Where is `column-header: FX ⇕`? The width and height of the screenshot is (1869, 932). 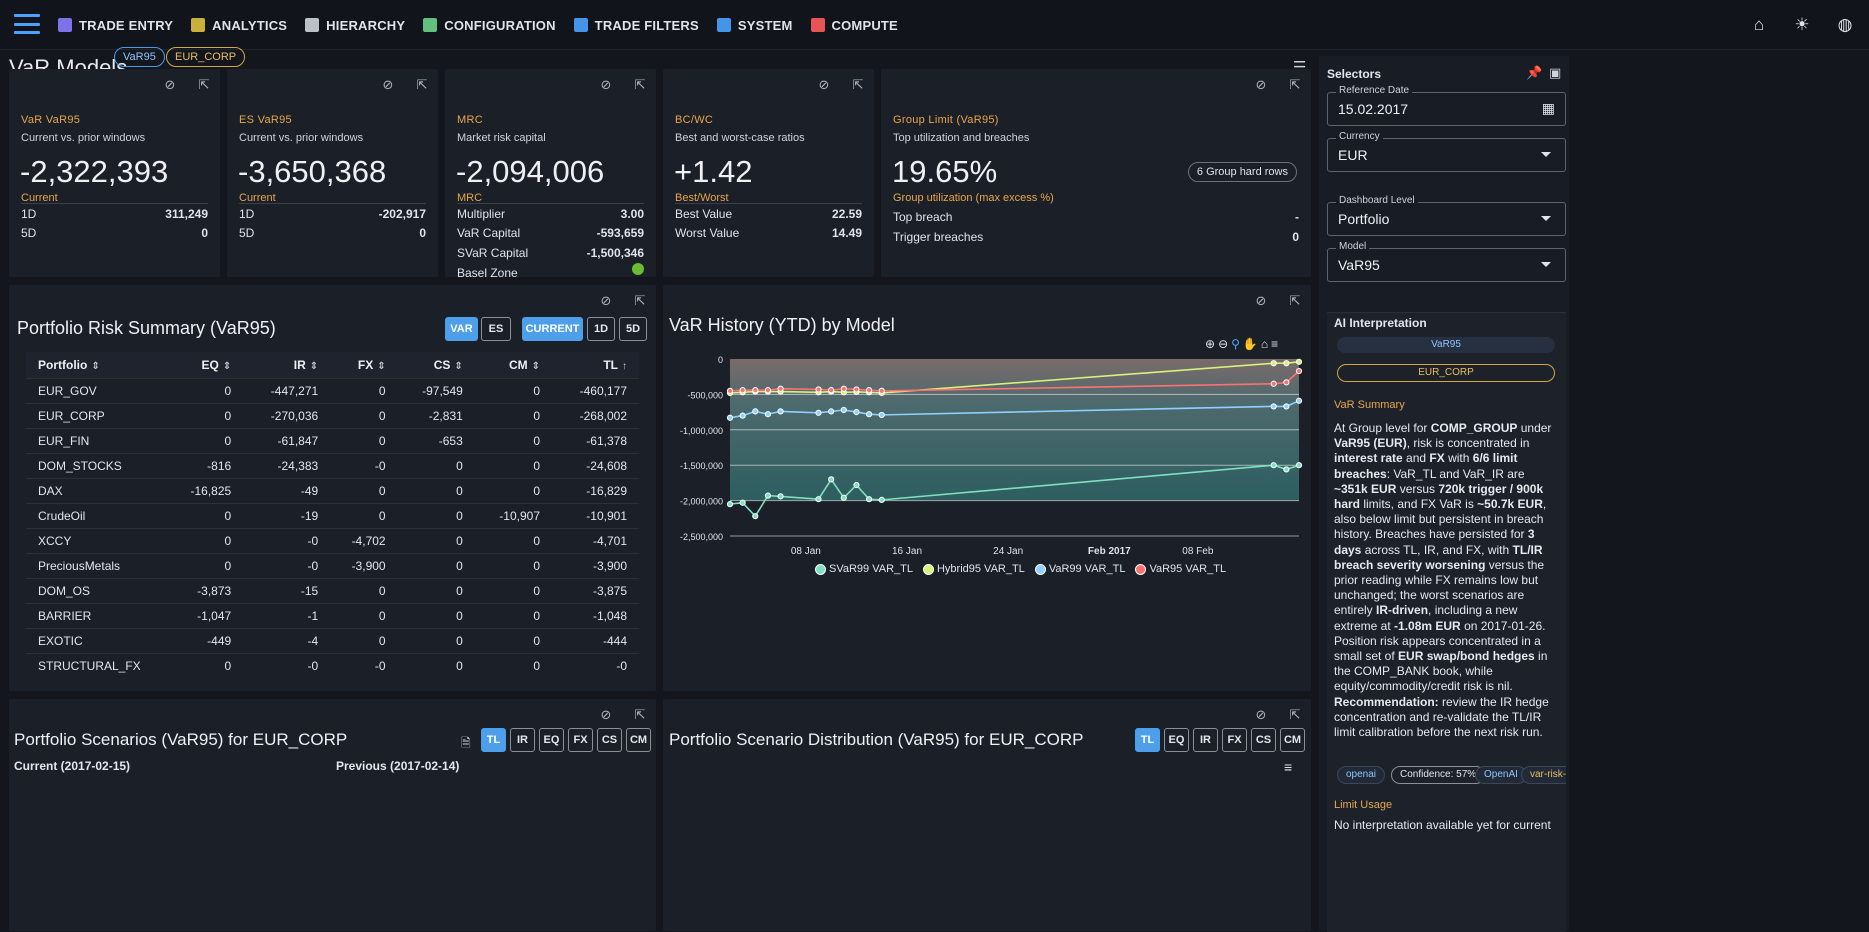 column-header: FX ⇕ is located at coordinates (371, 364).